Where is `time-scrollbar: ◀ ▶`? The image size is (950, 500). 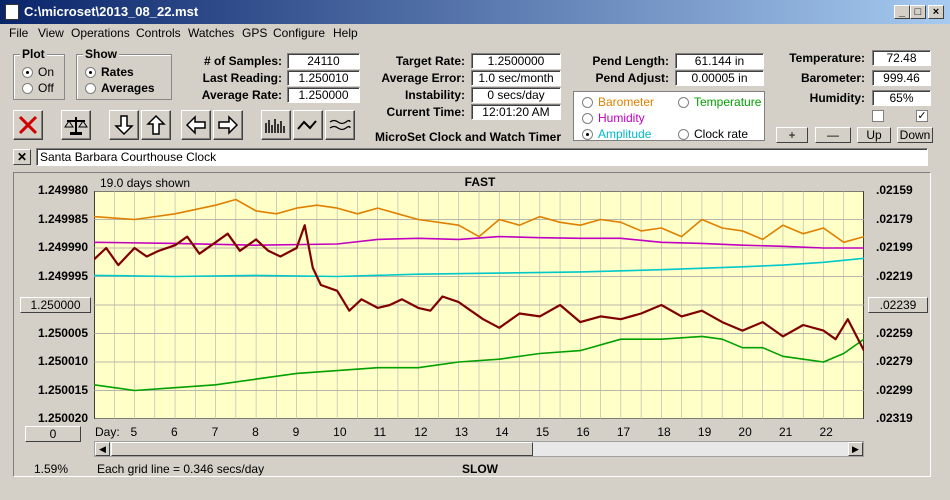
time-scrollbar: ◀ ▶ is located at coordinates (479, 449).